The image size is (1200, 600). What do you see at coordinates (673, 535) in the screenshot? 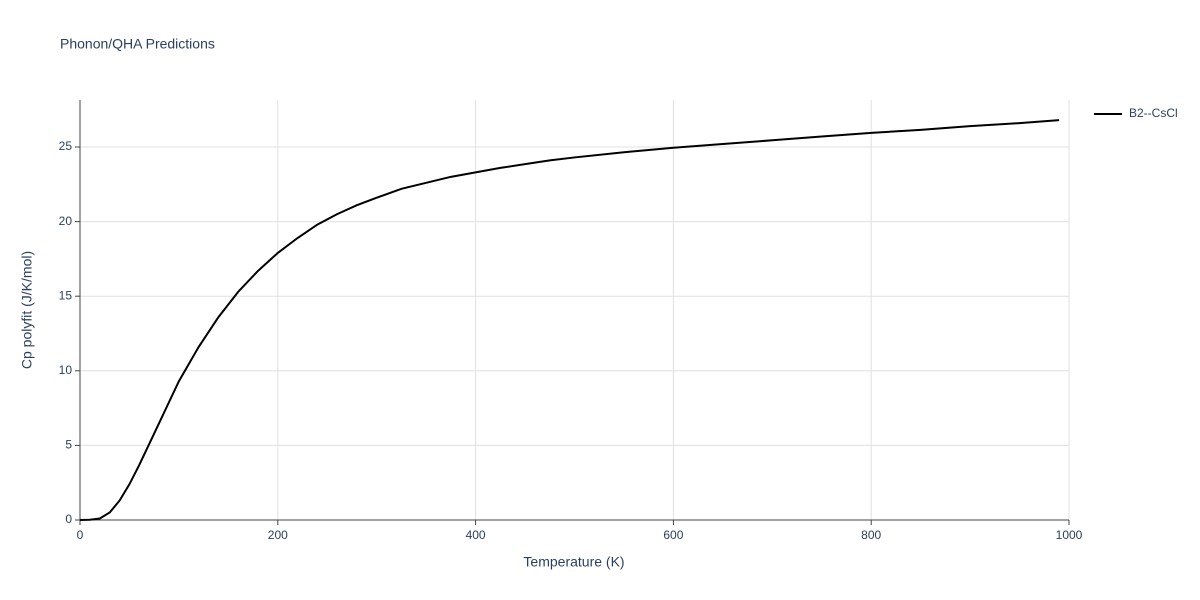
I see `x-tick-label: 600` at bounding box center [673, 535].